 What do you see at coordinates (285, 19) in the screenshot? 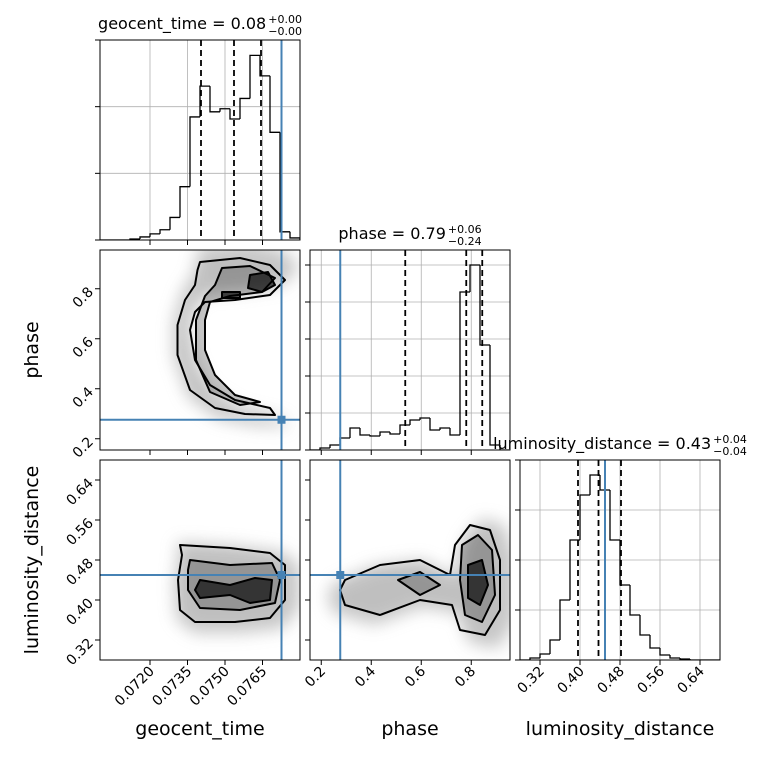
I see `title-sup: +0.00` at bounding box center [285, 19].